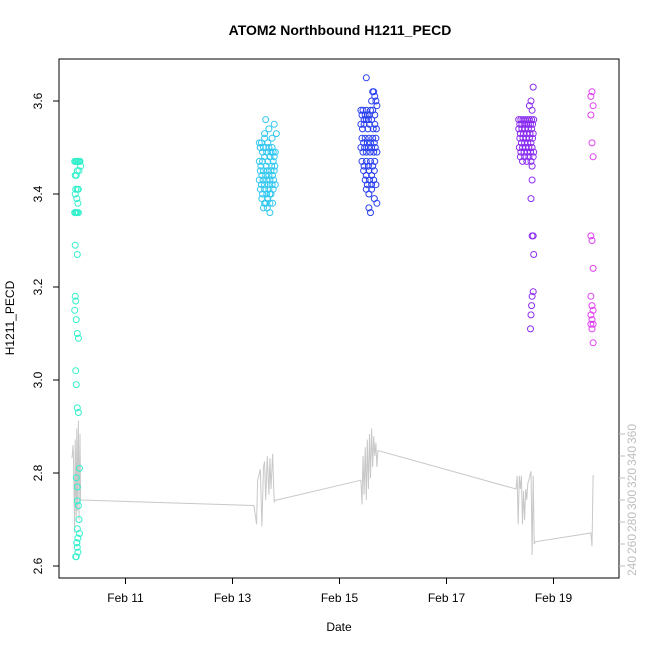 This screenshot has height=650, width=650. Describe the element at coordinates (10, 317) in the screenshot. I see `y-axis-label: H1211_PECD` at that location.